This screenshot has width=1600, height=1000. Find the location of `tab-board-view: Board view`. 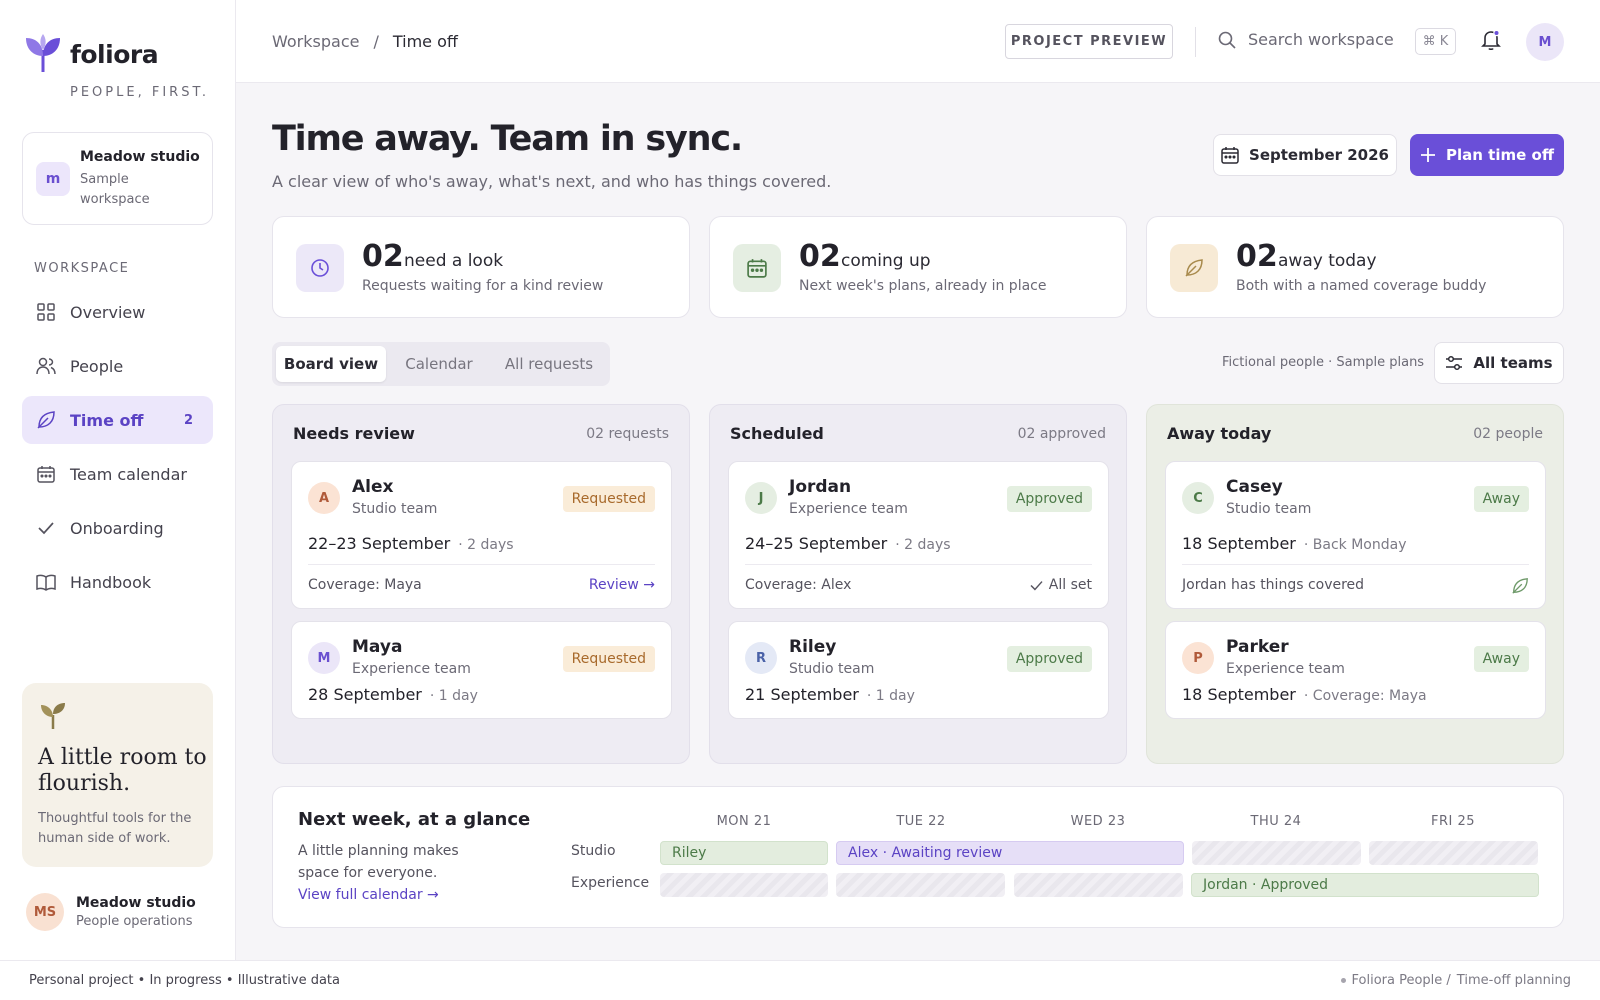

tab-board-view: Board view is located at coordinates (331, 364).